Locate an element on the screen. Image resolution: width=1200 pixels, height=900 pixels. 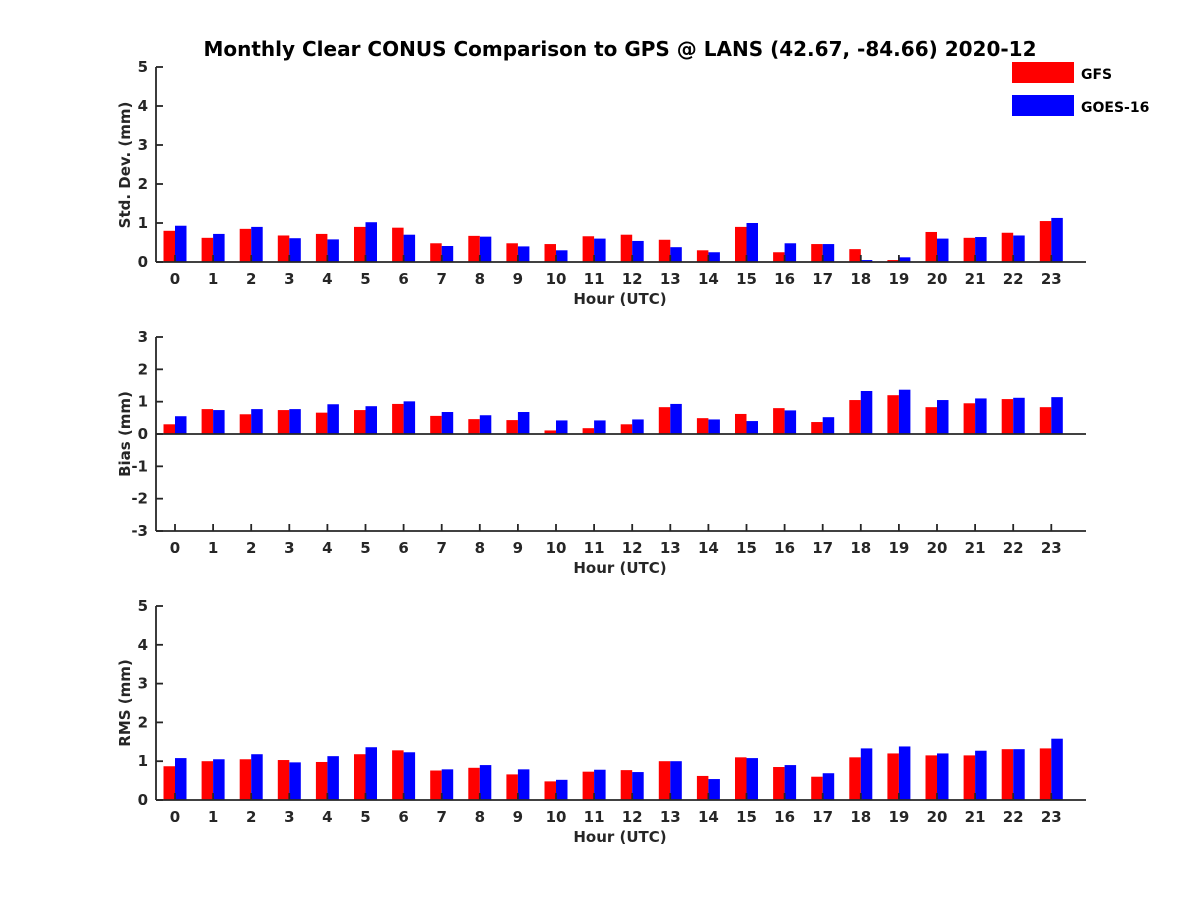
x-tick-label: 11 is located at coordinates (594, 548).